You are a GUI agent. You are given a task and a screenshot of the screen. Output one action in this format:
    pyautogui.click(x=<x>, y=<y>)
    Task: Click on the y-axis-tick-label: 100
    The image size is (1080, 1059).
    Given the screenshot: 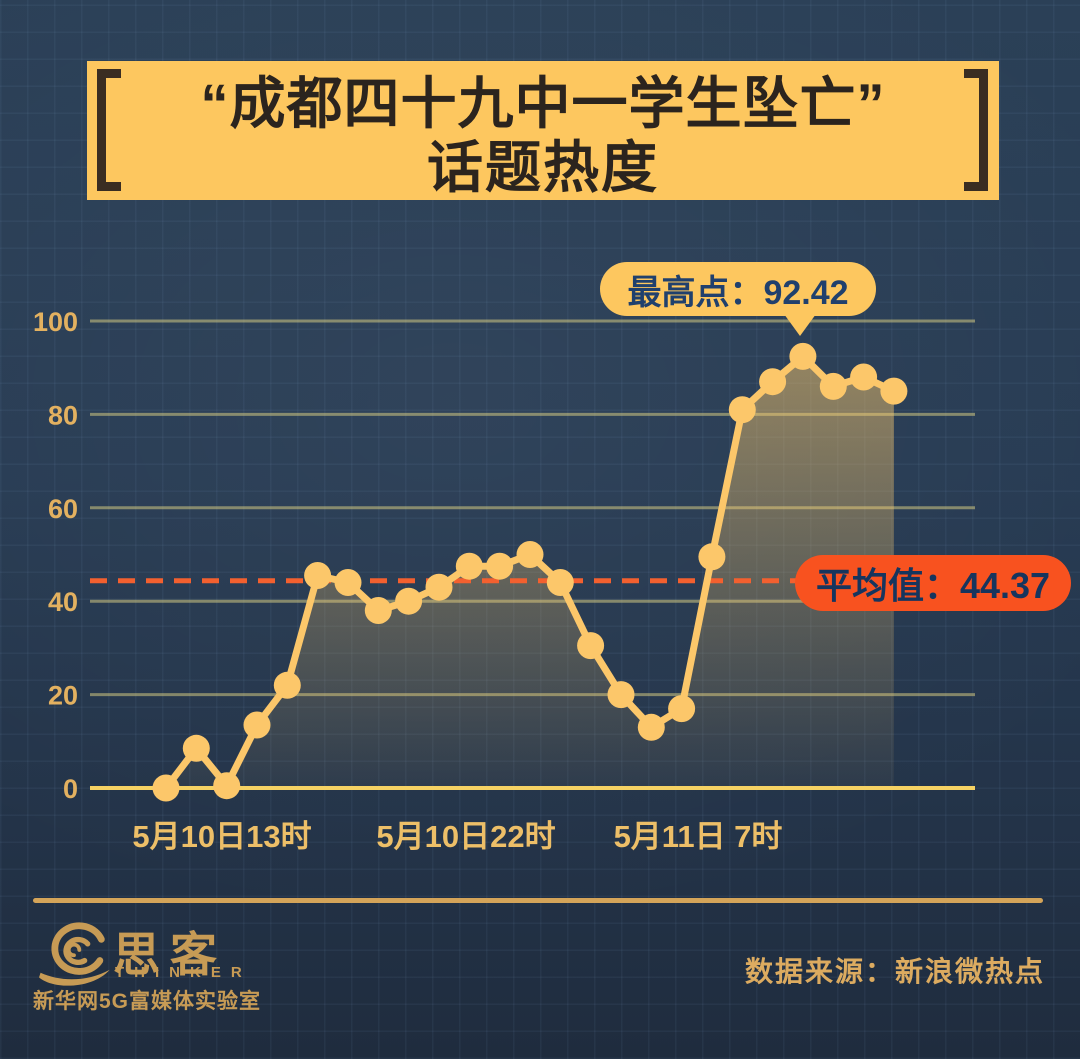 What is the action you would take?
    pyautogui.click(x=55, y=322)
    